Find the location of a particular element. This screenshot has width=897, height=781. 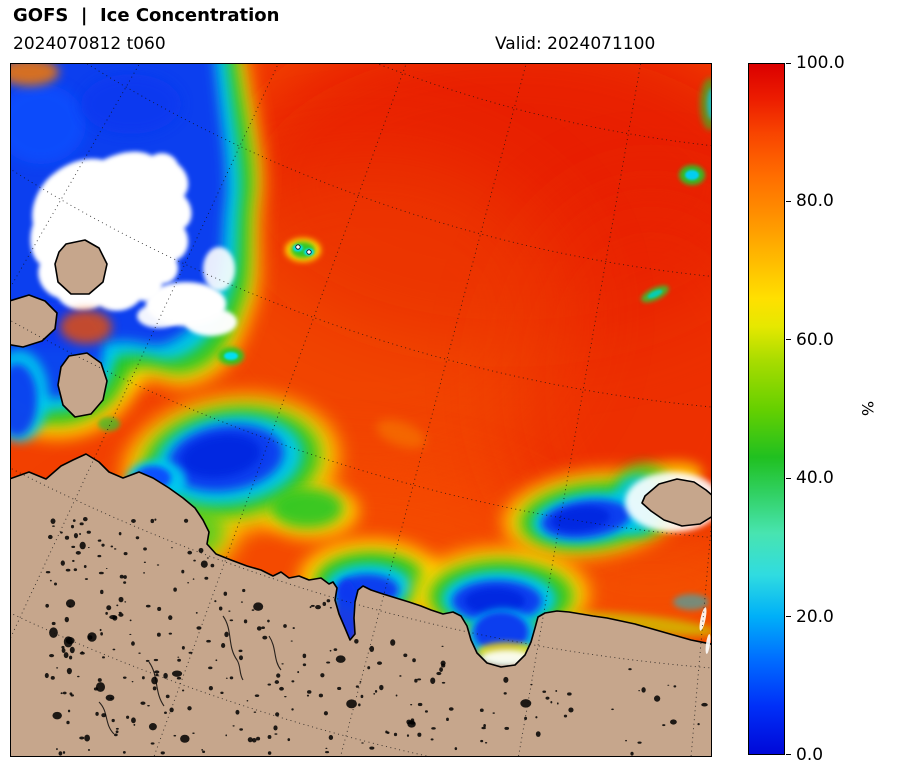

colorbar-unit-label: % is located at coordinates (868, 408).